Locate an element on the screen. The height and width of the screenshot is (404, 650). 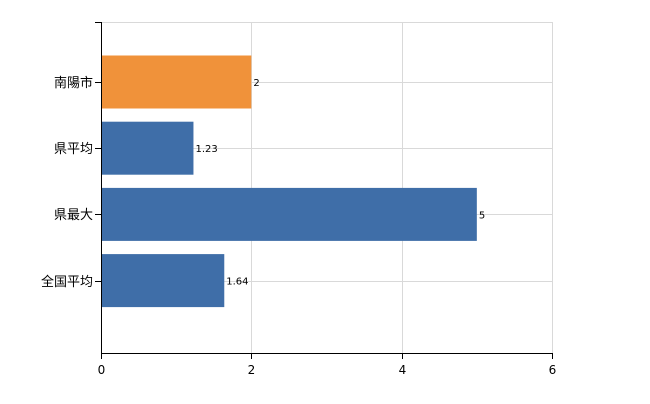
category-label-0: 南陽市 is located at coordinates (73, 83).